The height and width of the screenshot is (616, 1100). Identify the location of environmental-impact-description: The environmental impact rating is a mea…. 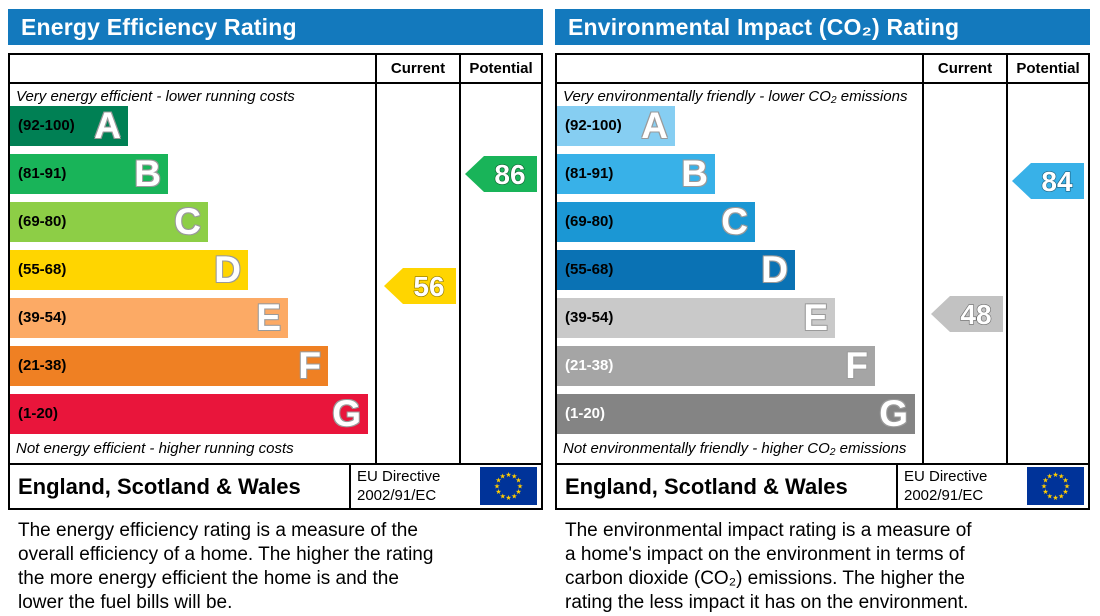
(768, 566).